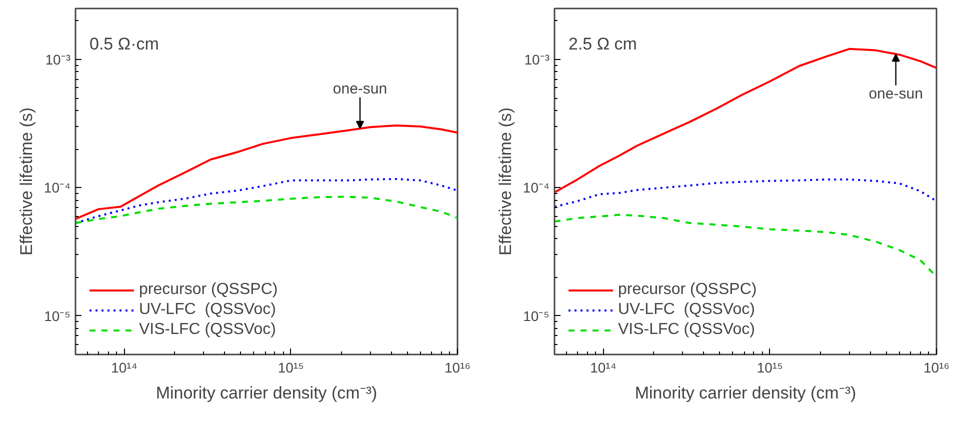 The width and height of the screenshot is (958, 424). I want to click on annotation: 0.5 Ω·cm, so click(124, 44).